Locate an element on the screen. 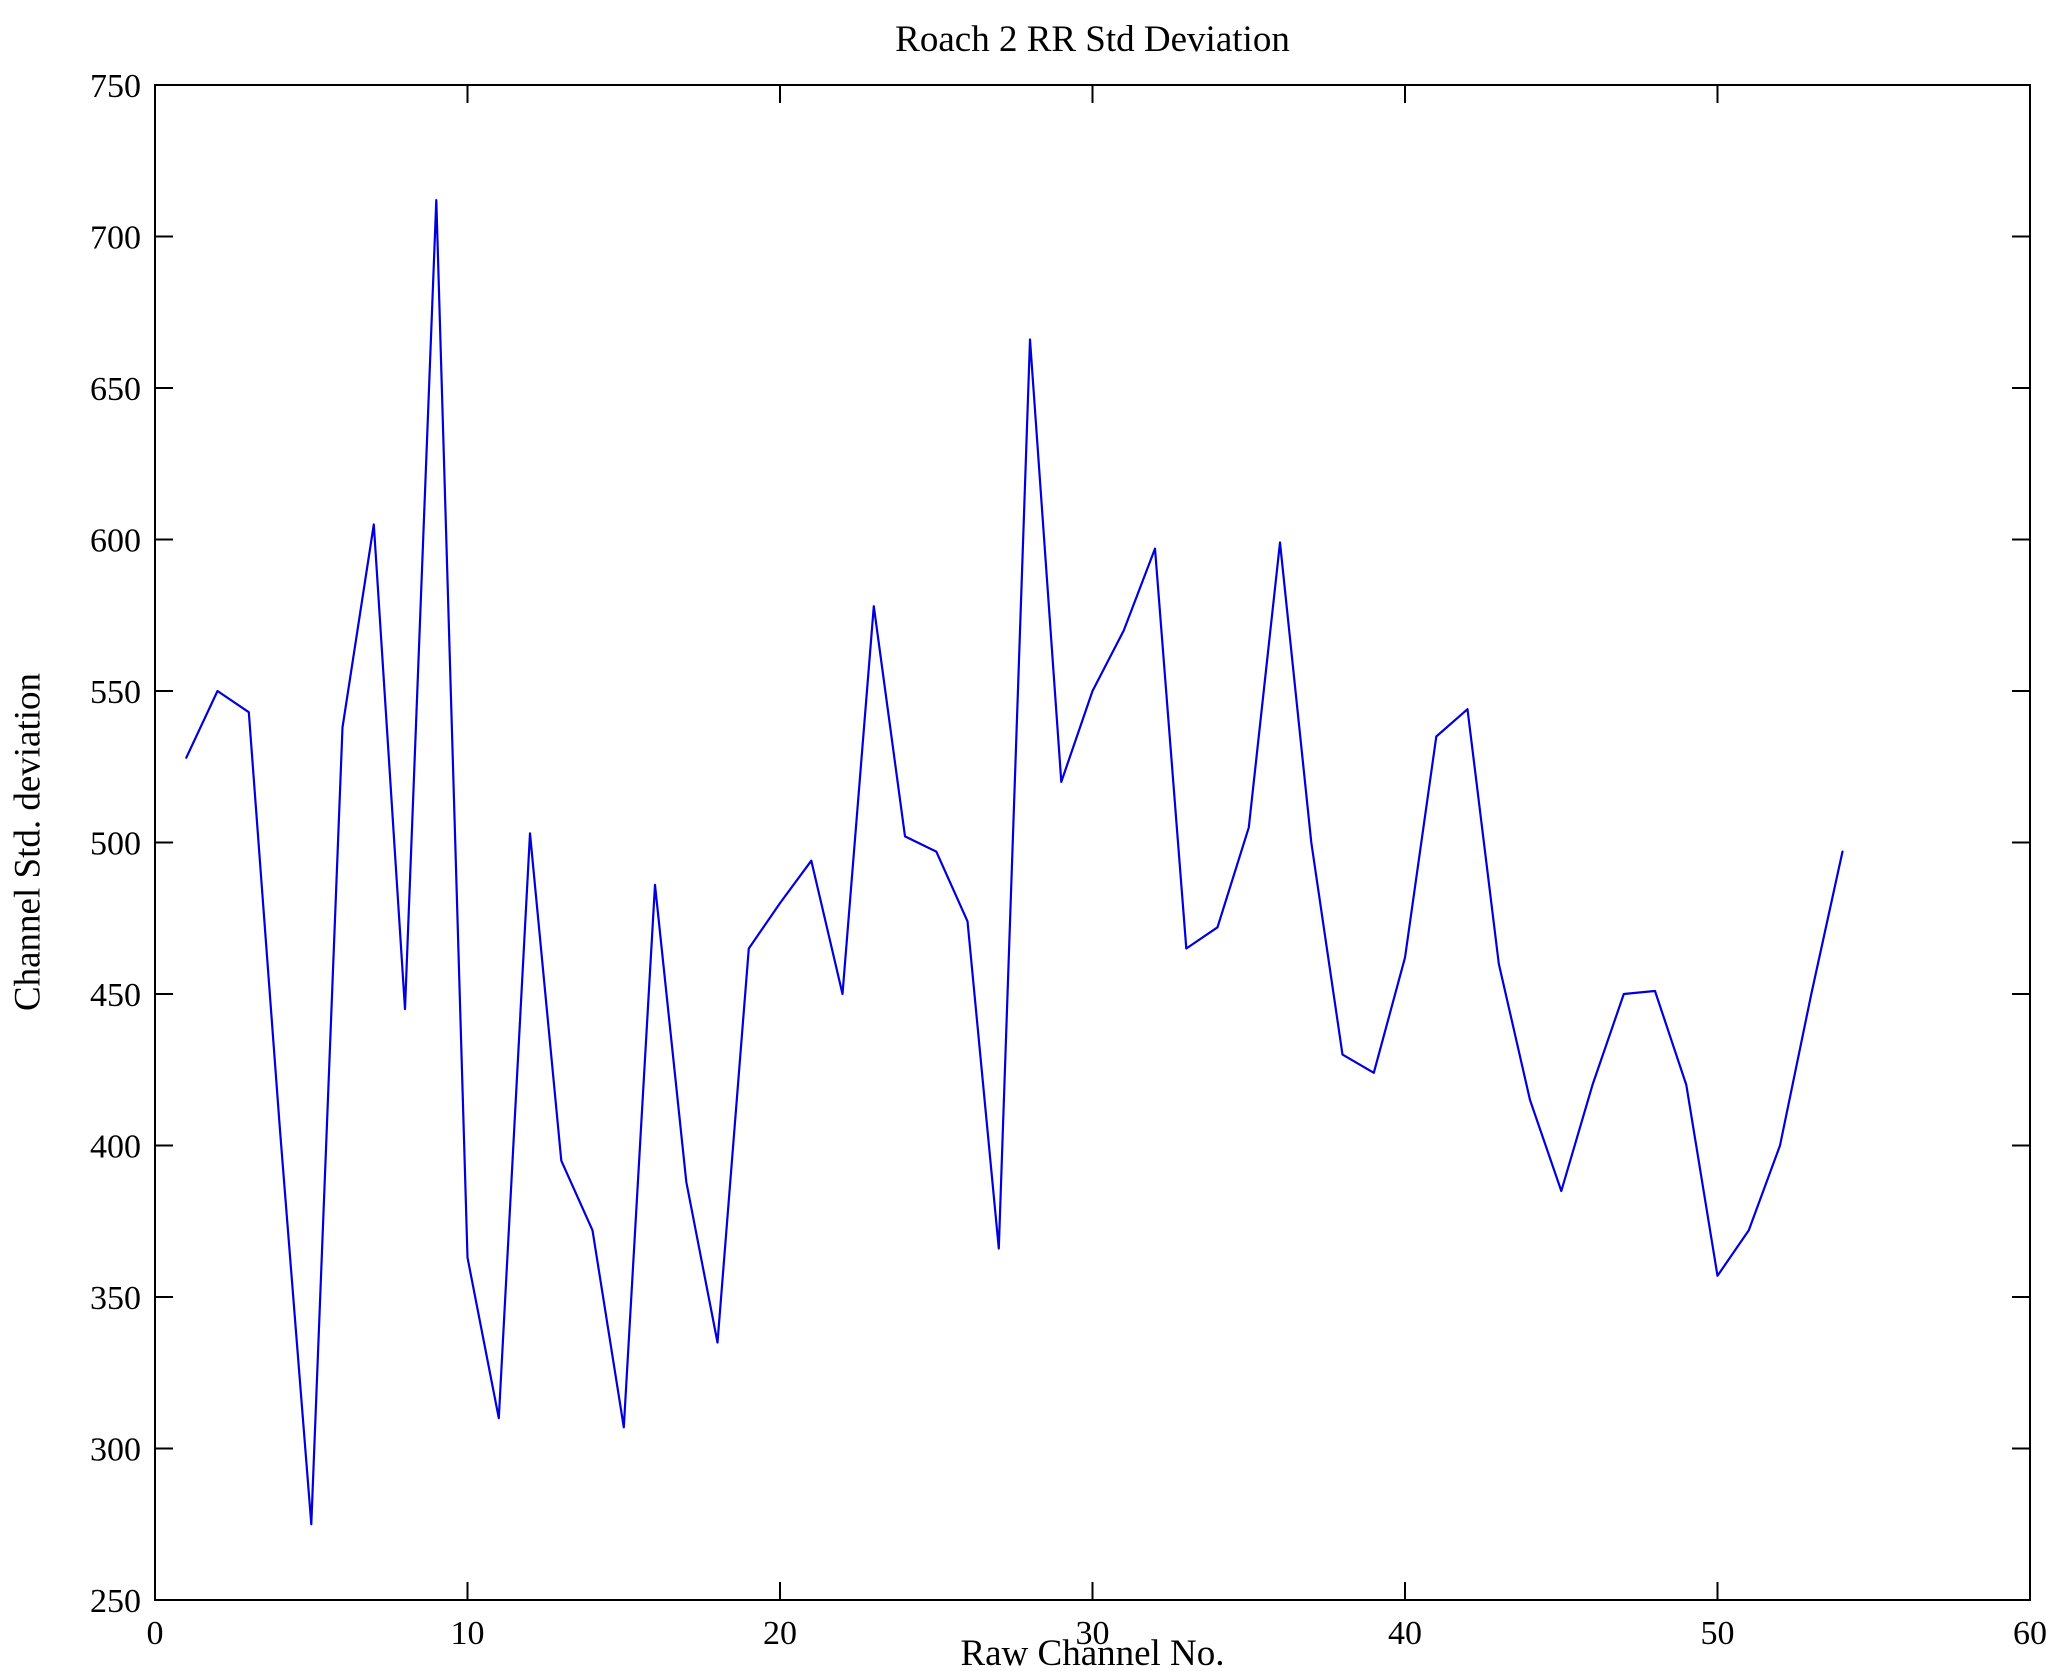 The width and height of the screenshot is (2046, 1671). y-tick-label: 350 is located at coordinates (115, 1298).